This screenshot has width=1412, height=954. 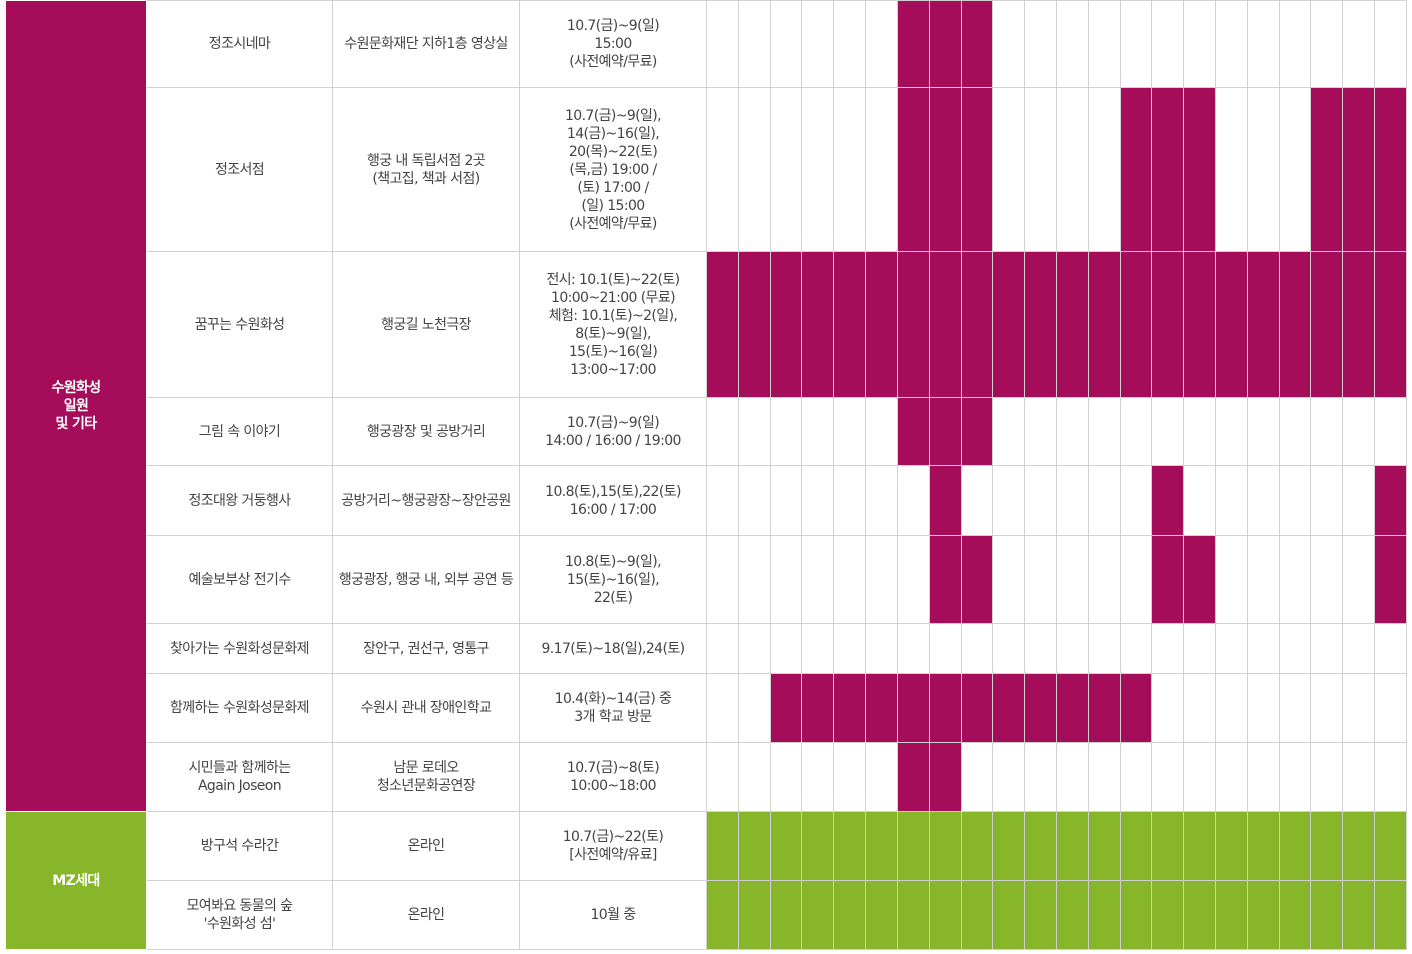 What do you see at coordinates (239, 324) in the screenshot?
I see `program-name: 꿈꾸는 수원화성` at bounding box center [239, 324].